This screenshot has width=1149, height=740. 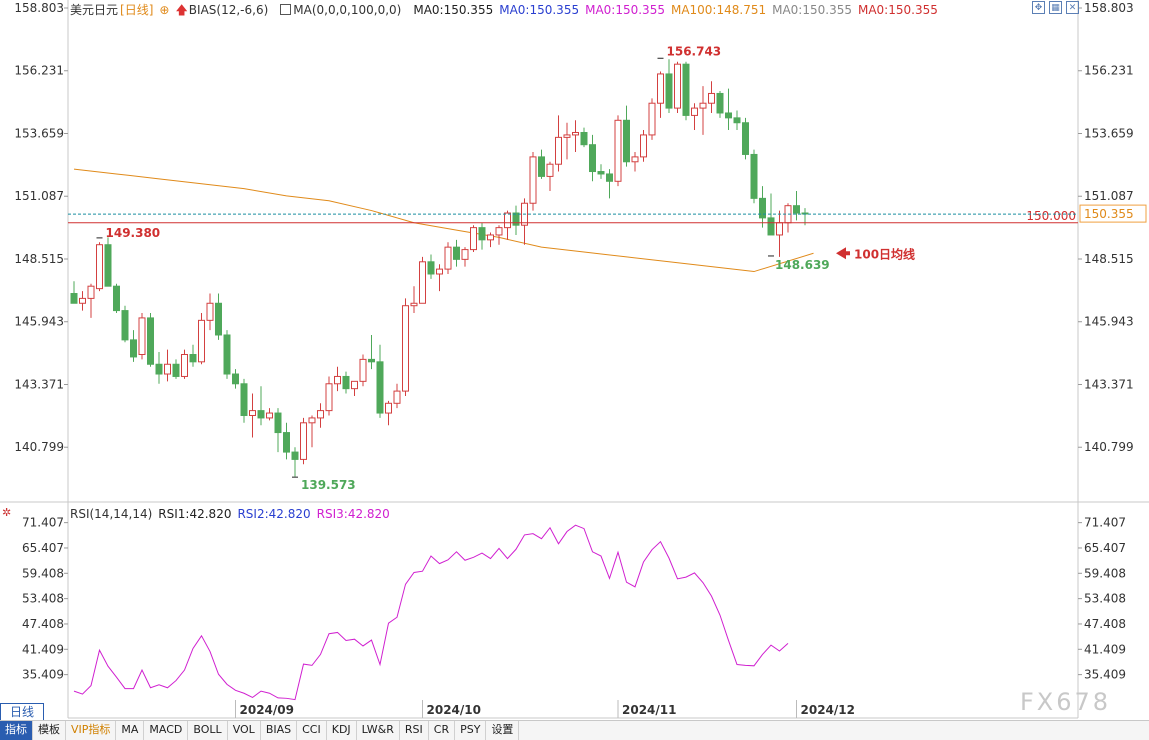 I want to click on tab-settings: 设置, so click(x=503, y=730).